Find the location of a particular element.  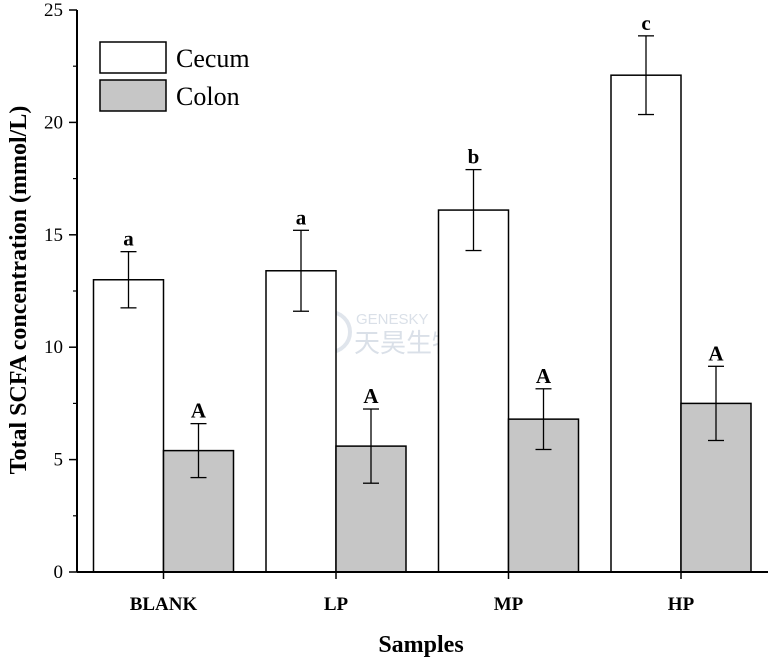

error-bar-cecum-blank is located at coordinates (128, 280).